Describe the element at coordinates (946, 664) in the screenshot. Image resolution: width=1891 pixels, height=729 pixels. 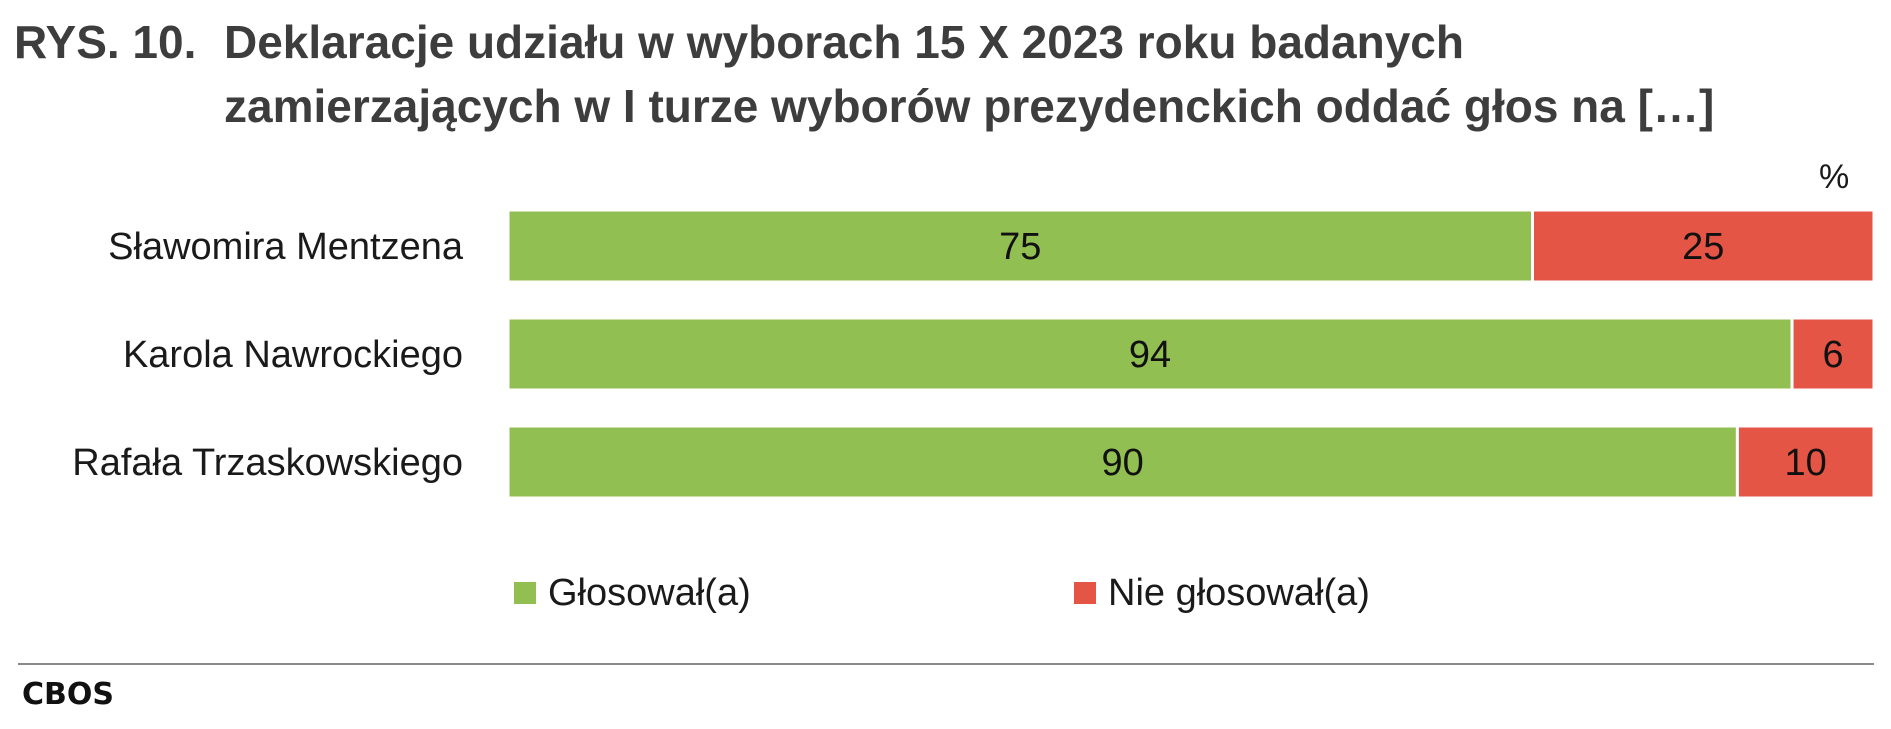
I see `footer-divider` at that location.